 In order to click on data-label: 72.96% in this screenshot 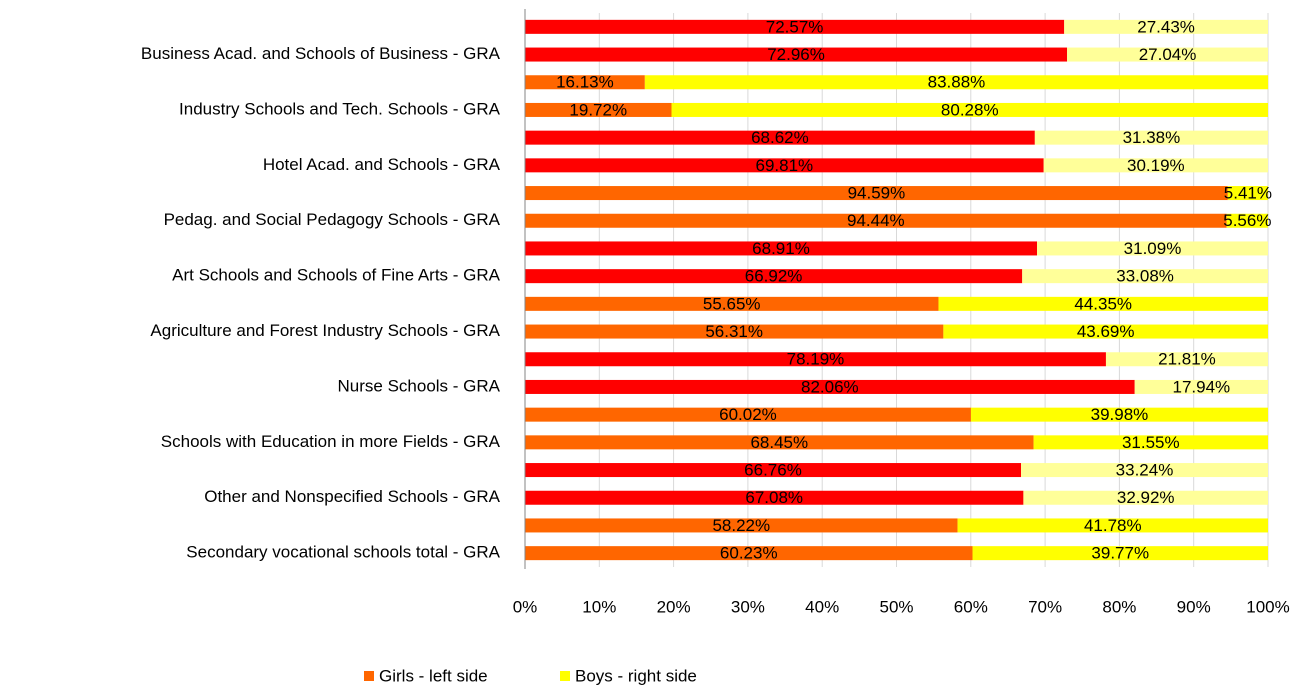, I will do `click(796, 54)`.